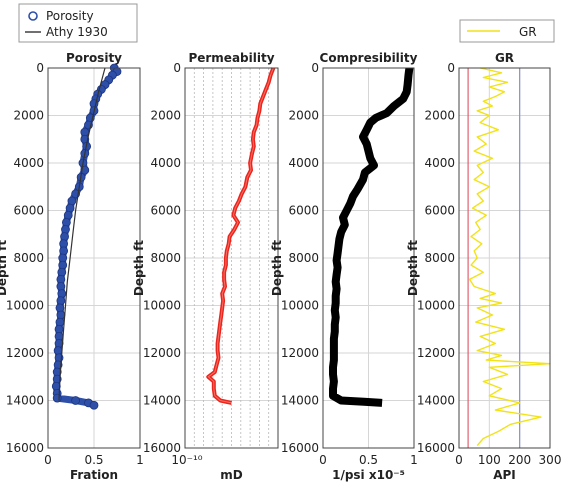 The height and width of the screenshot is (483, 561). Describe the element at coordinates (528, 32) in the screenshot. I see `legend-label: GR` at that location.